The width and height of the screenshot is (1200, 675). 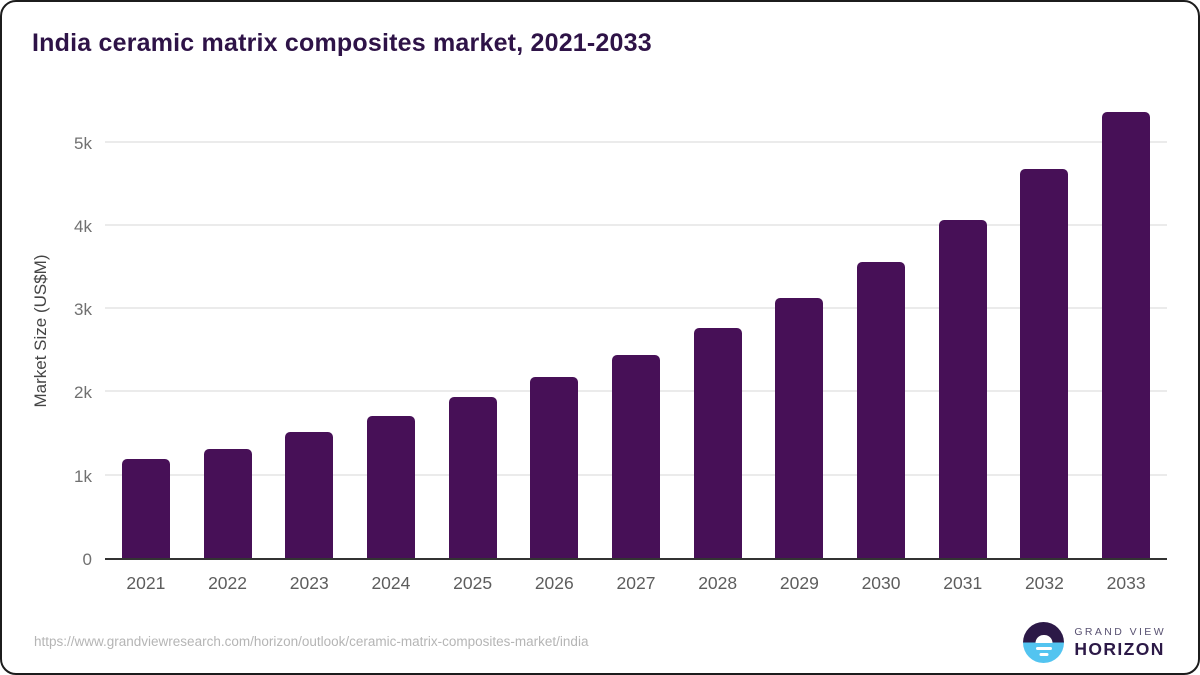 What do you see at coordinates (1044, 363) in the screenshot?
I see `bar-2032` at bounding box center [1044, 363].